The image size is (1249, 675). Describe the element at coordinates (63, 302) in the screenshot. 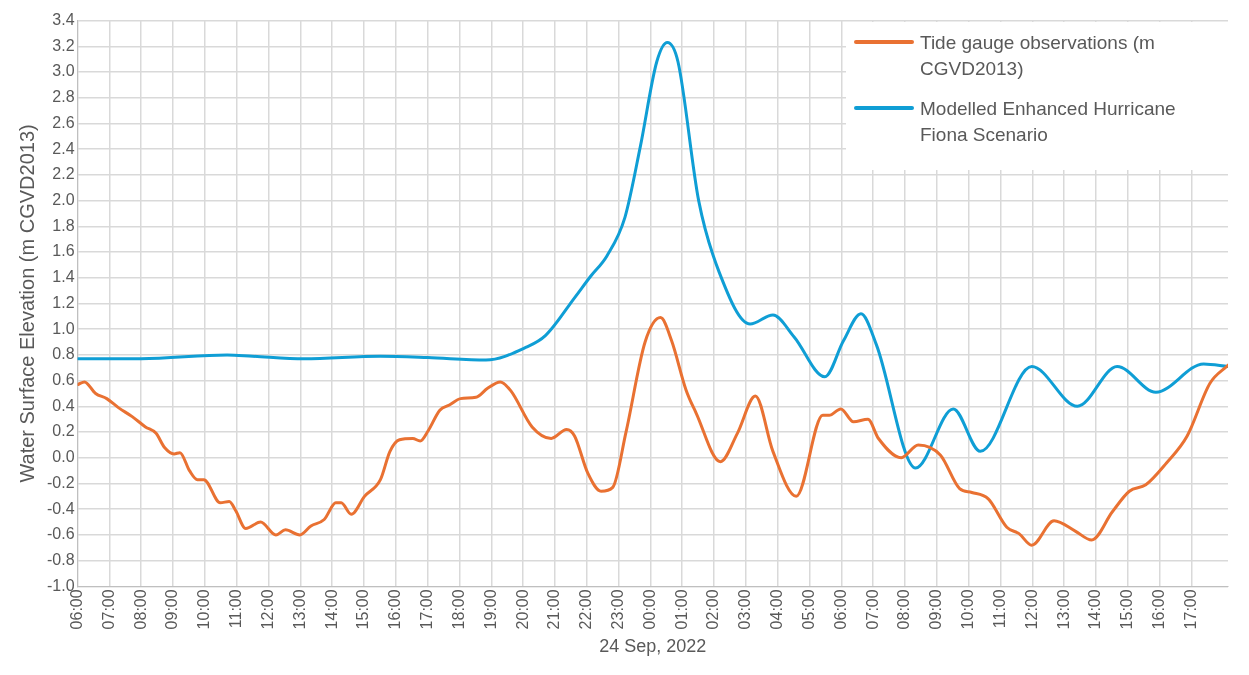

I see `y-tick-label: 1.2` at that location.